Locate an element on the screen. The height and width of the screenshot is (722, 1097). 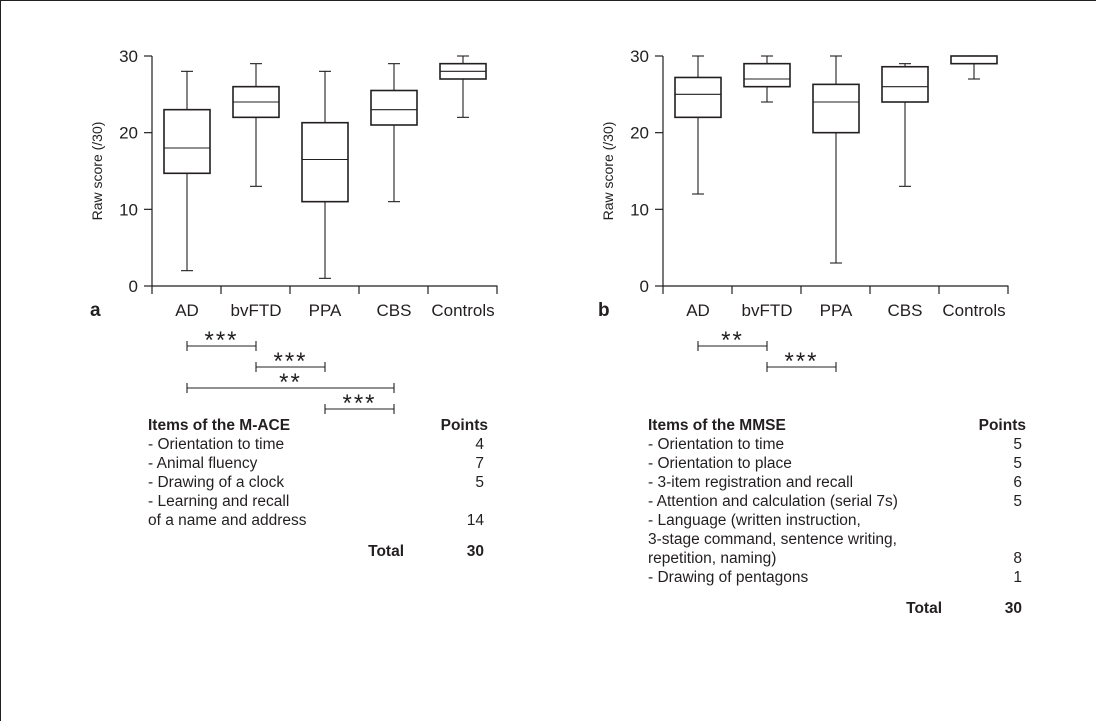
table-row-points: 1 is located at coordinates (1017, 577).